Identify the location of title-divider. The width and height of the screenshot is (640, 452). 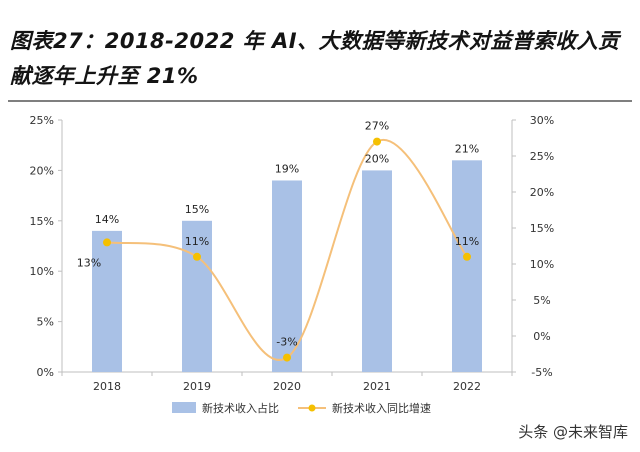
(320, 101).